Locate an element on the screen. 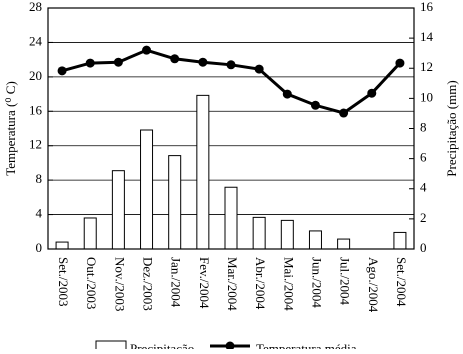 The image size is (463, 354). y-tick-label: 0 is located at coordinates (39, 247).